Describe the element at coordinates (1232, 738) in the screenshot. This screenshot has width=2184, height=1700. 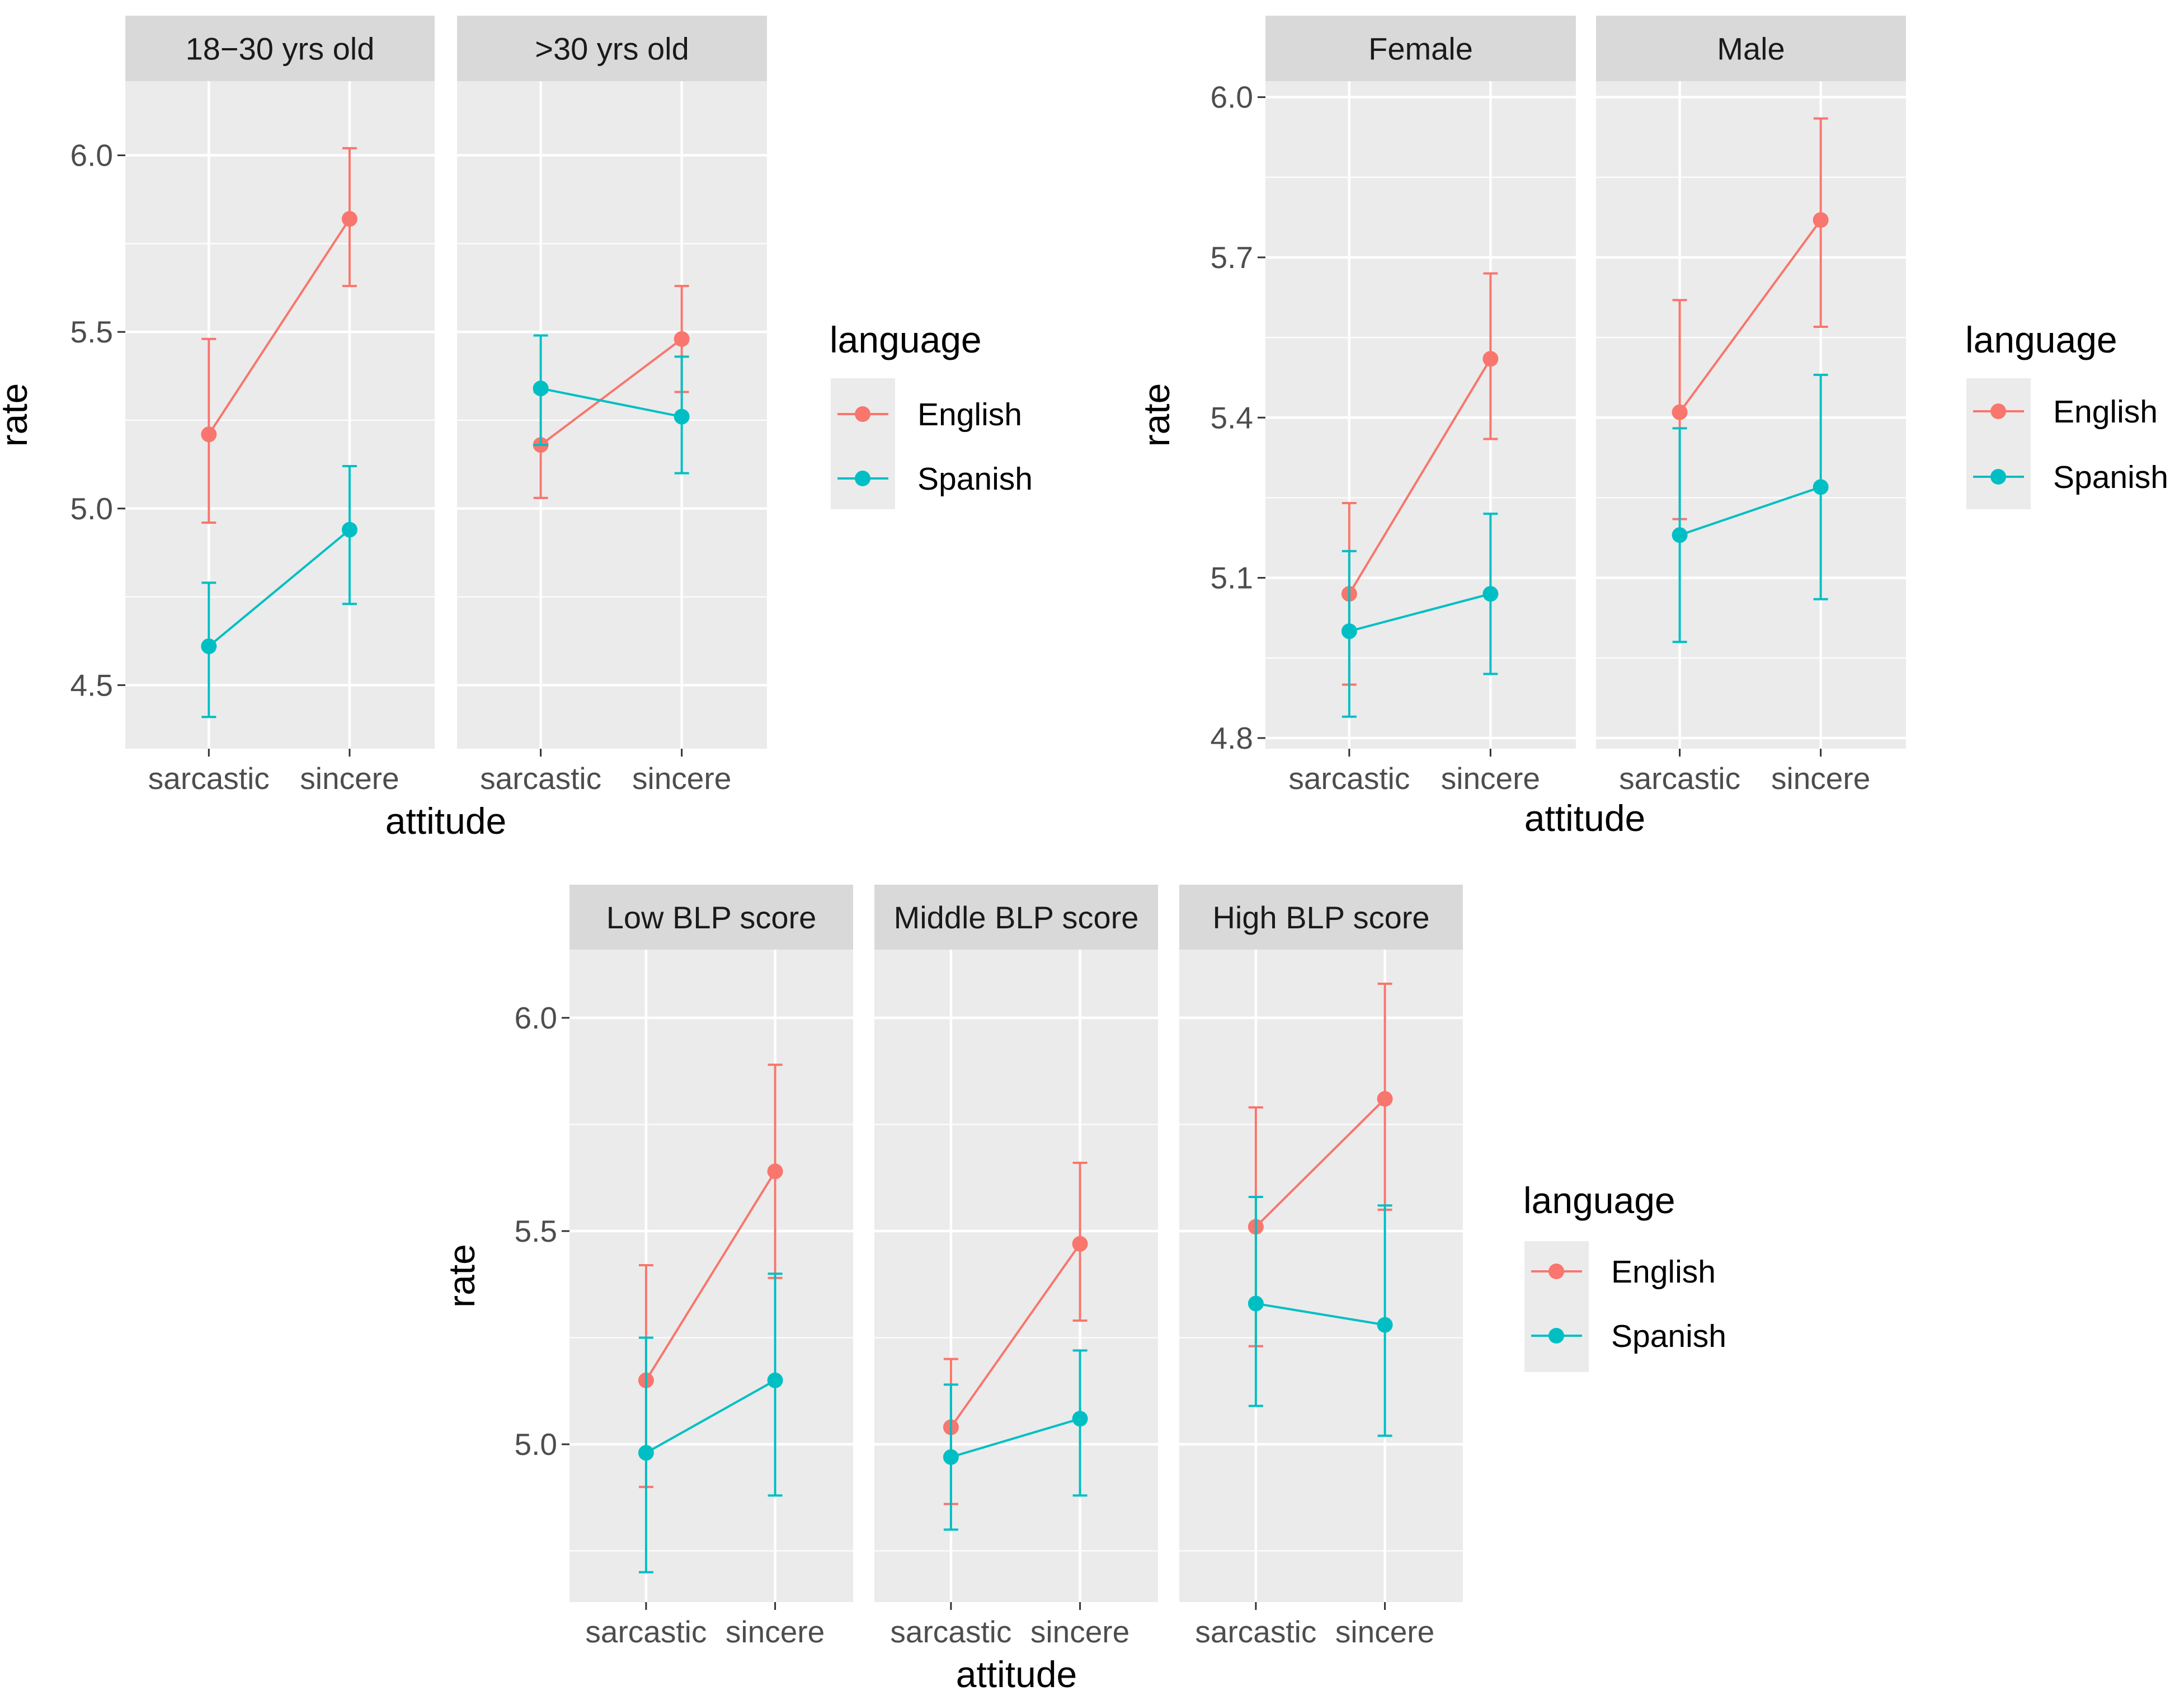
I see `y-tick-label: 4.8` at that location.